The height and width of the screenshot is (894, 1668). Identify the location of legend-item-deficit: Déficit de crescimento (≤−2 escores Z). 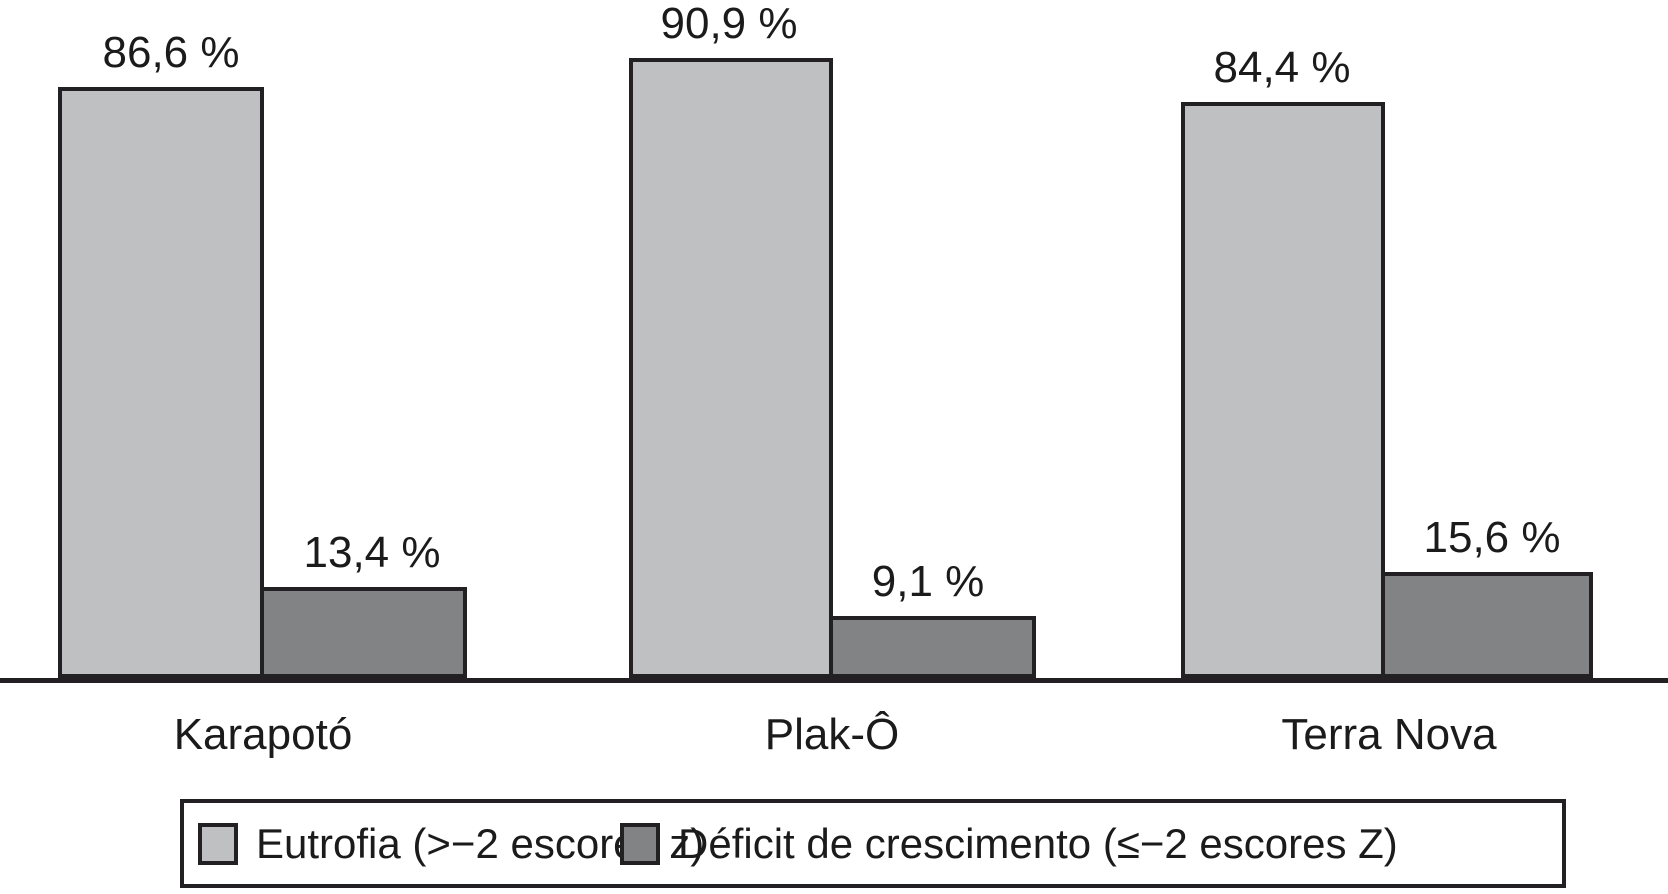
(1009, 843).